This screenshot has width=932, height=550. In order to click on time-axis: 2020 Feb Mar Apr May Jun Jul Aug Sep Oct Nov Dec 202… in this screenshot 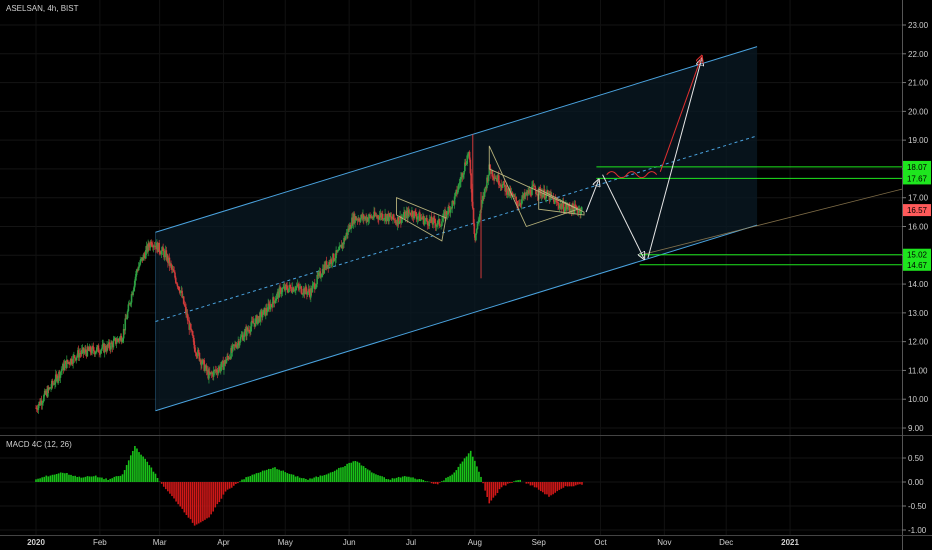, I will do `click(466, 541)`.